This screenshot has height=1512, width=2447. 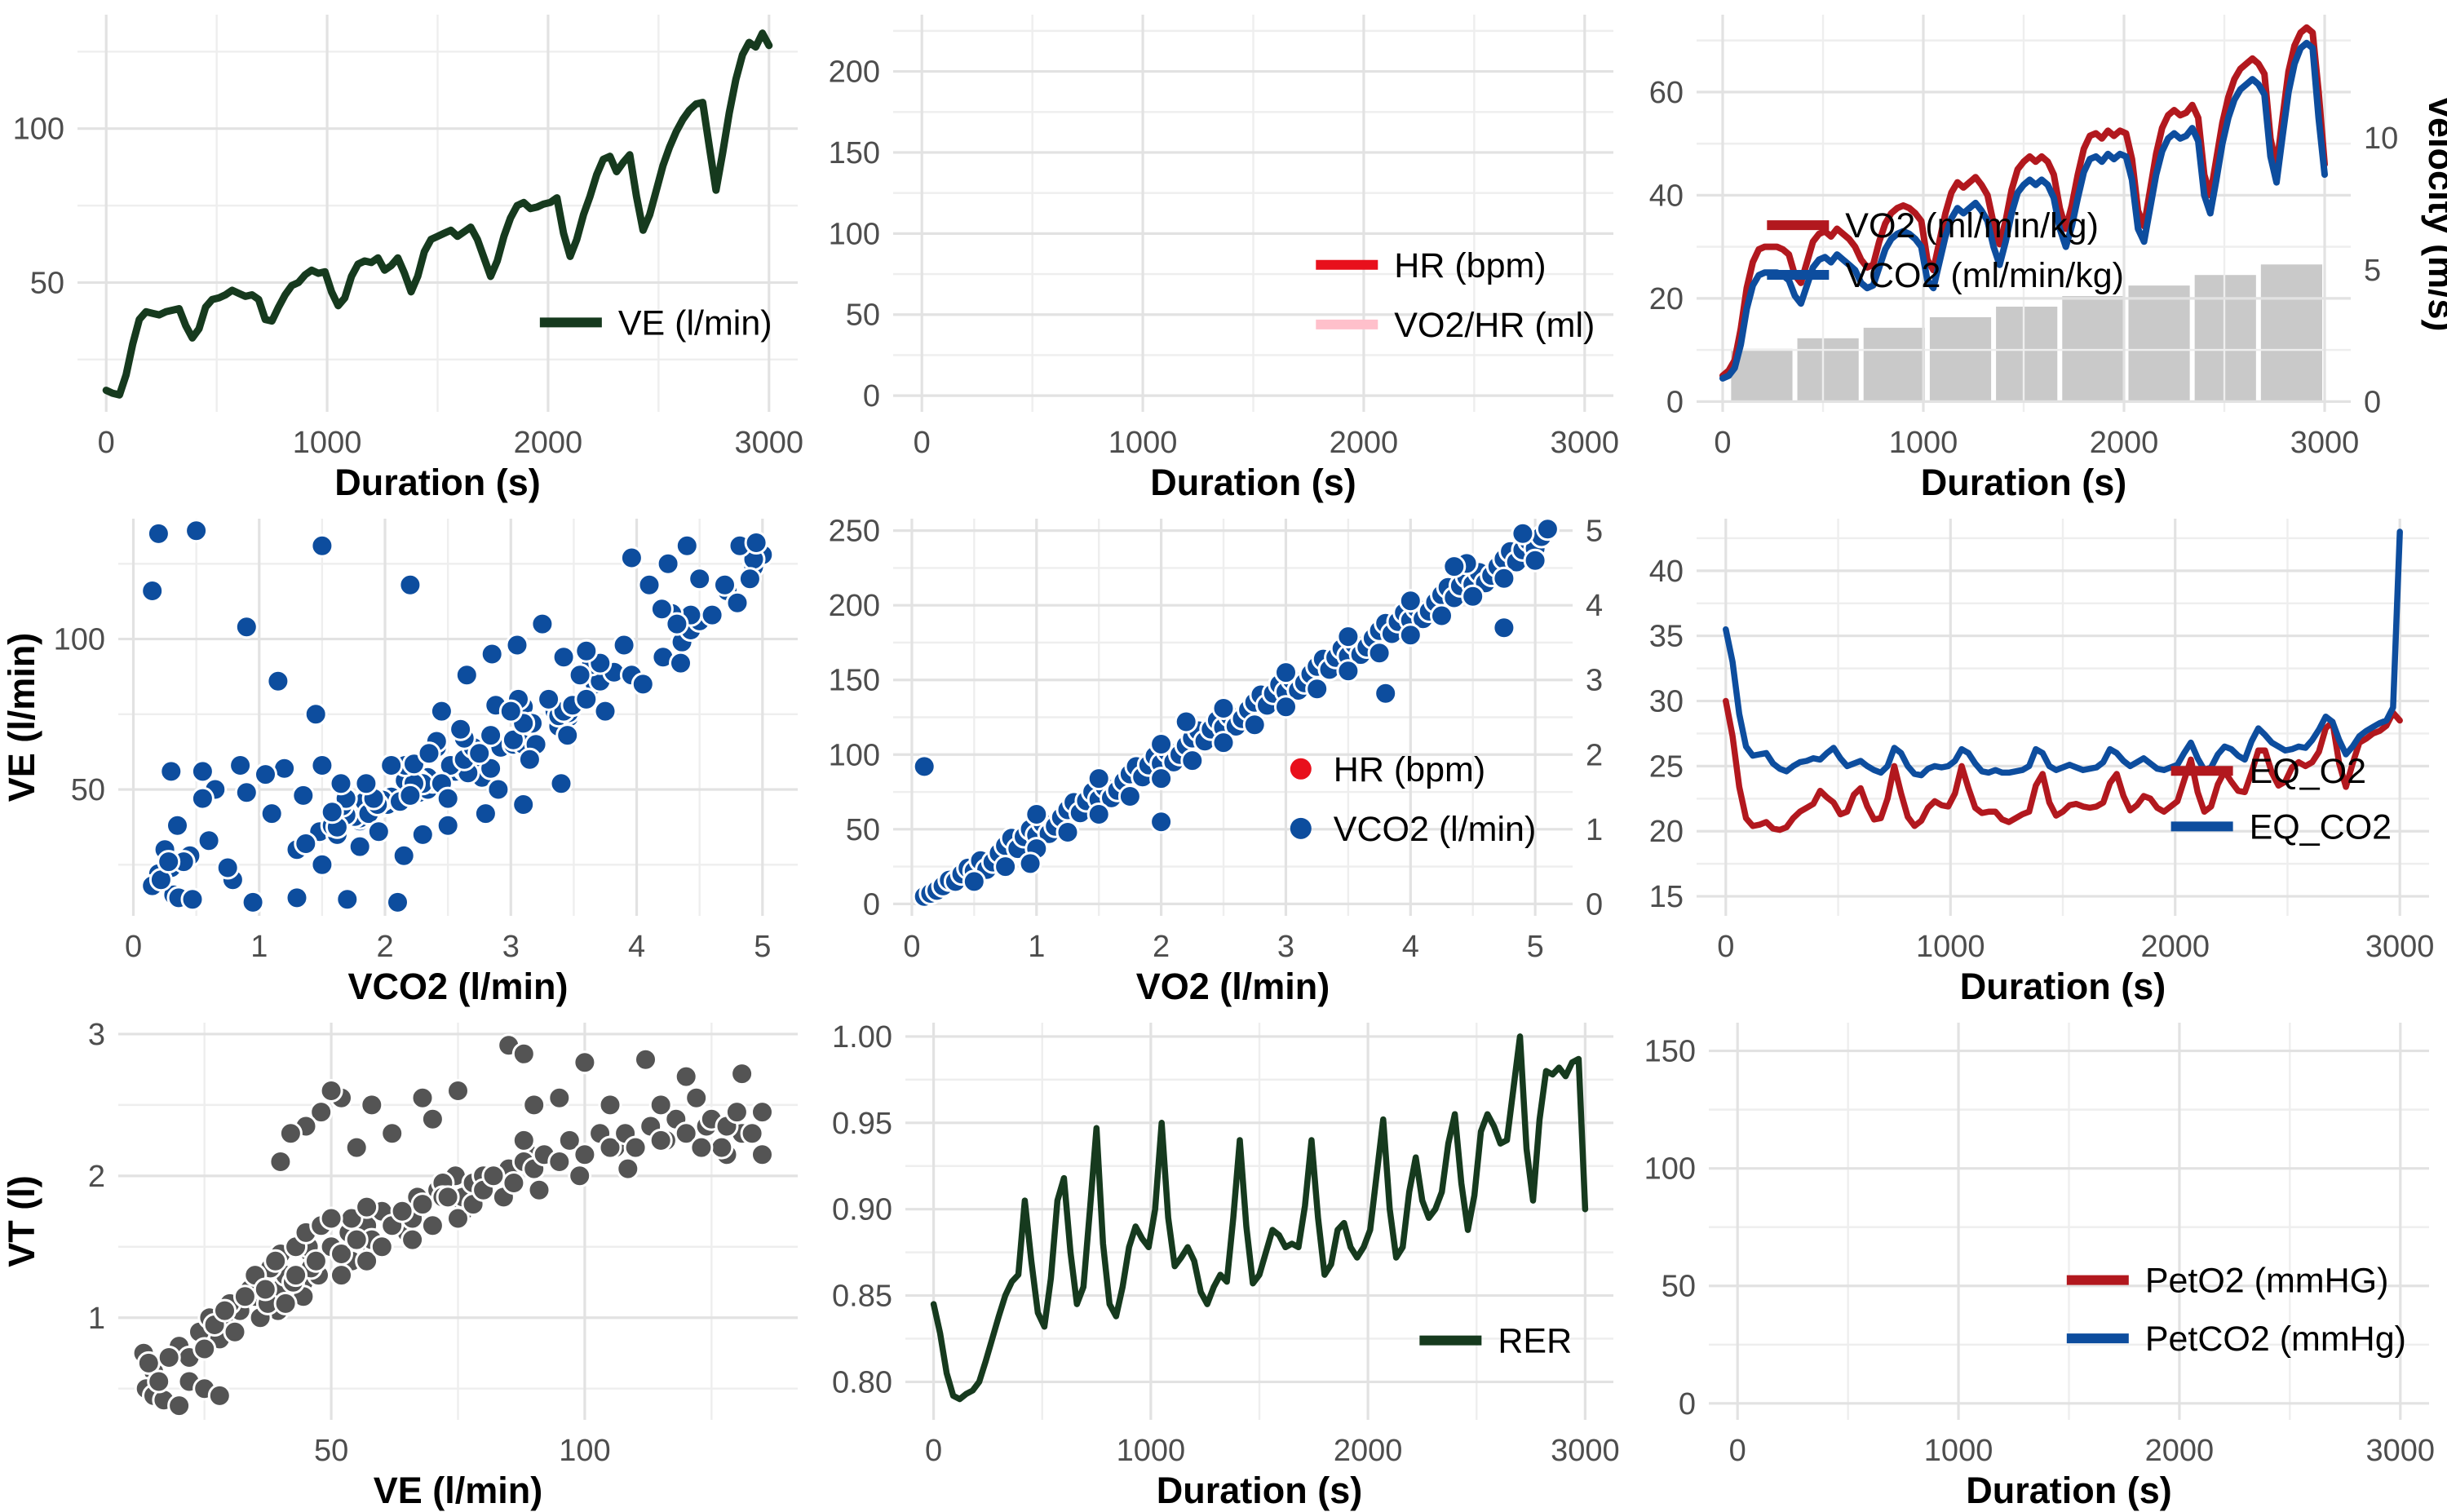 I want to click on right-axis-tick-label: 4, so click(x=1594, y=606).